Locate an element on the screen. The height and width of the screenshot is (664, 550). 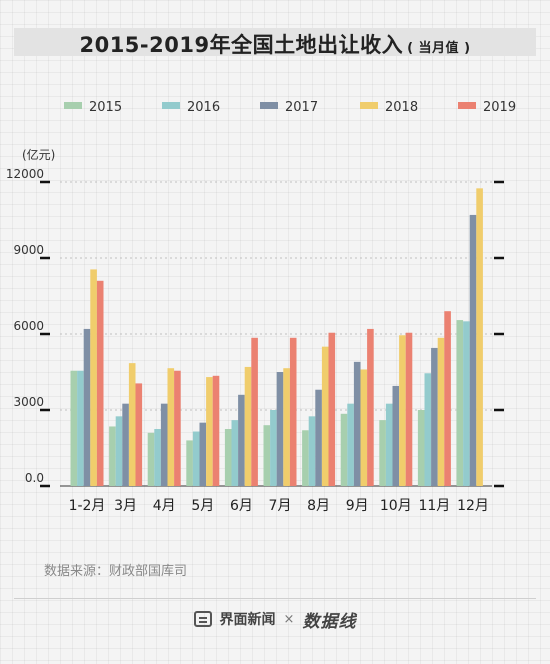
jiemian-logo-icon is located at coordinates (202, 619).